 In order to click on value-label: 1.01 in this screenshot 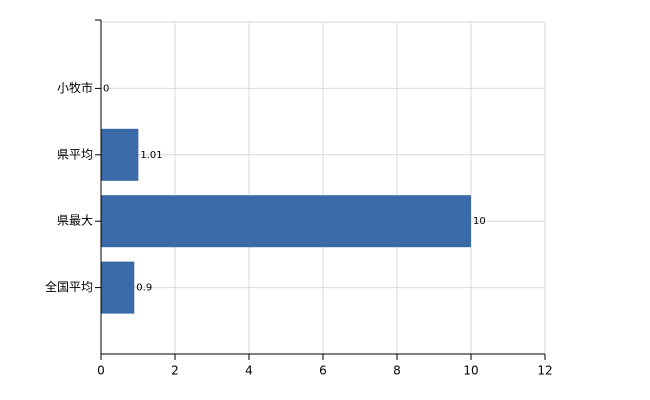, I will do `click(151, 155)`.